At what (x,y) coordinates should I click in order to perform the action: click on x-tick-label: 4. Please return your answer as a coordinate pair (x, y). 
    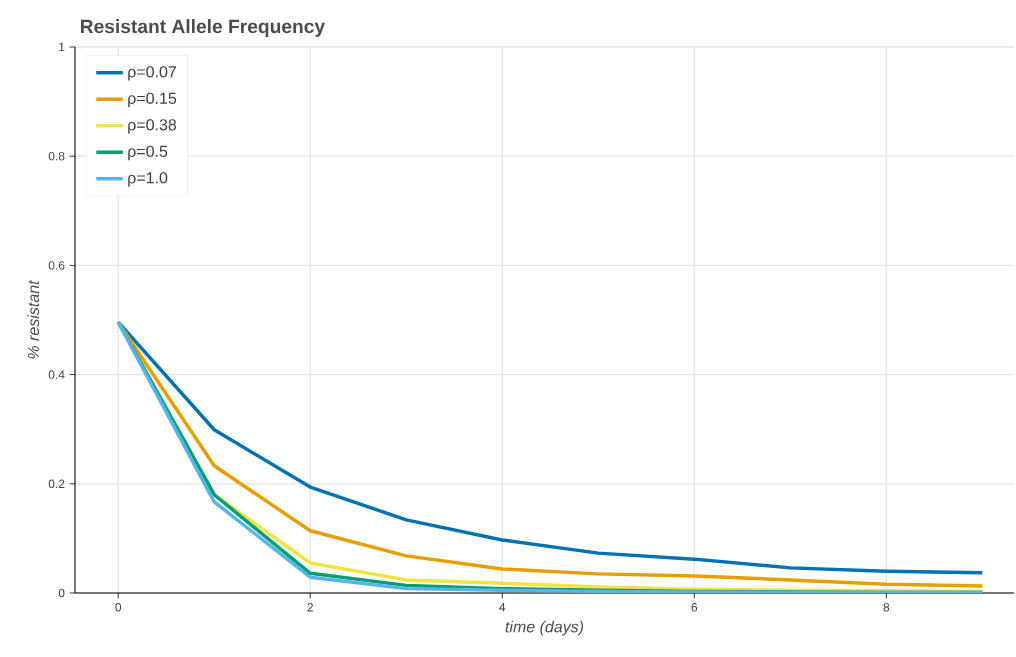
    Looking at the image, I should click on (502, 607).